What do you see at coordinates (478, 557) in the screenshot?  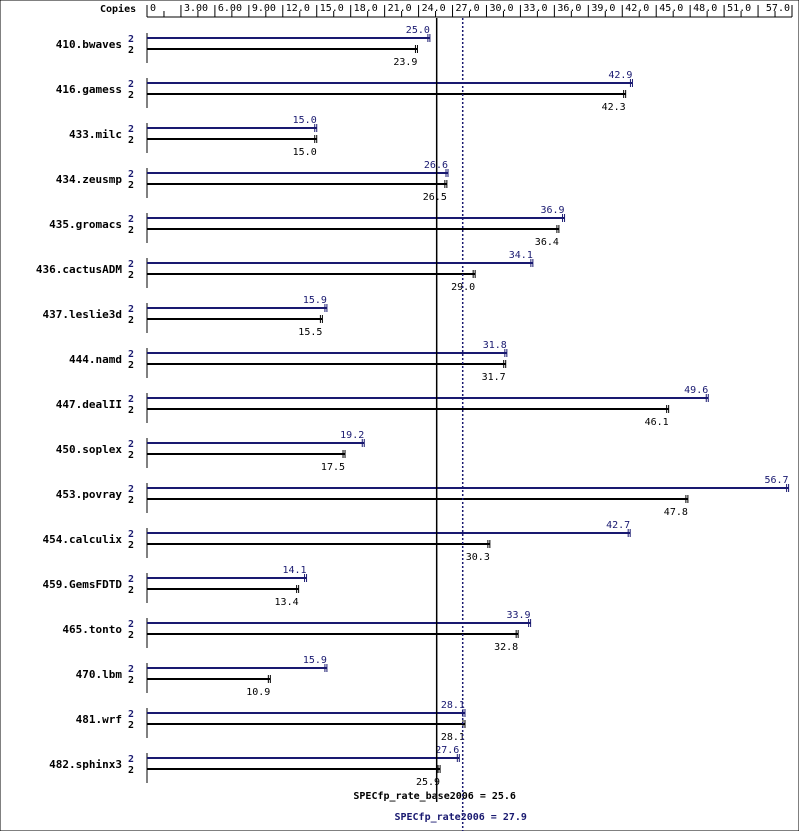 I see `value-label-base: 30.3` at bounding box center [478, 557].